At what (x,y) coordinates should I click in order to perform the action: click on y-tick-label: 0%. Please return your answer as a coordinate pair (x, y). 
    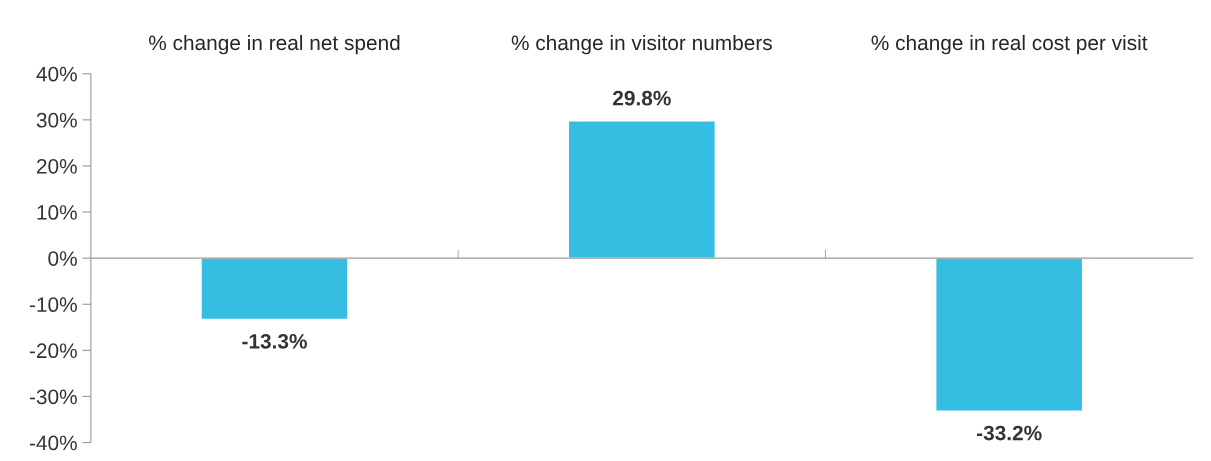
    Looking at the image, I should click on (62, 258).